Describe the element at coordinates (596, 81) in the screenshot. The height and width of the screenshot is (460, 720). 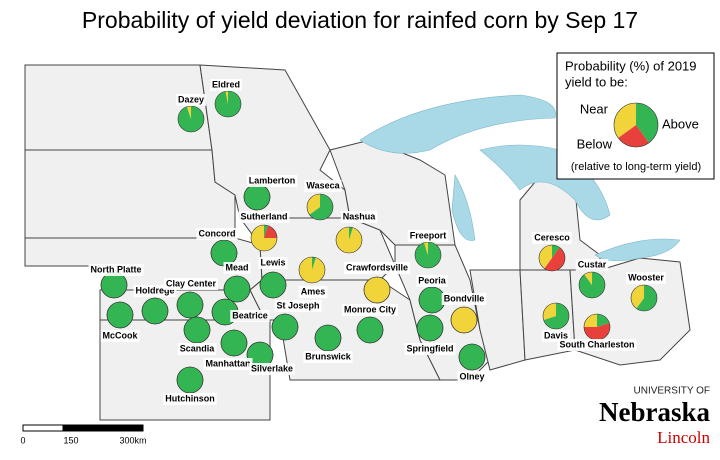
I see `legend-title: yield to be:` at that location.